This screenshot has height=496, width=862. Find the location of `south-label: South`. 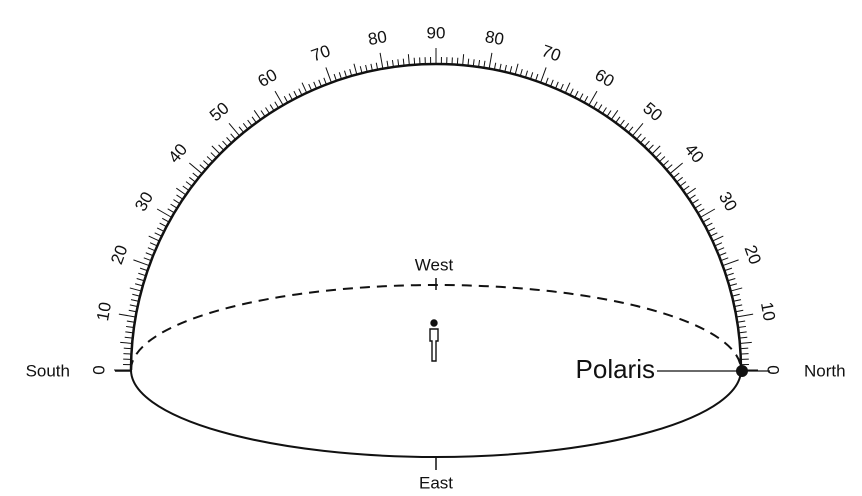

south-label: South is located at coordinates (48, 370).